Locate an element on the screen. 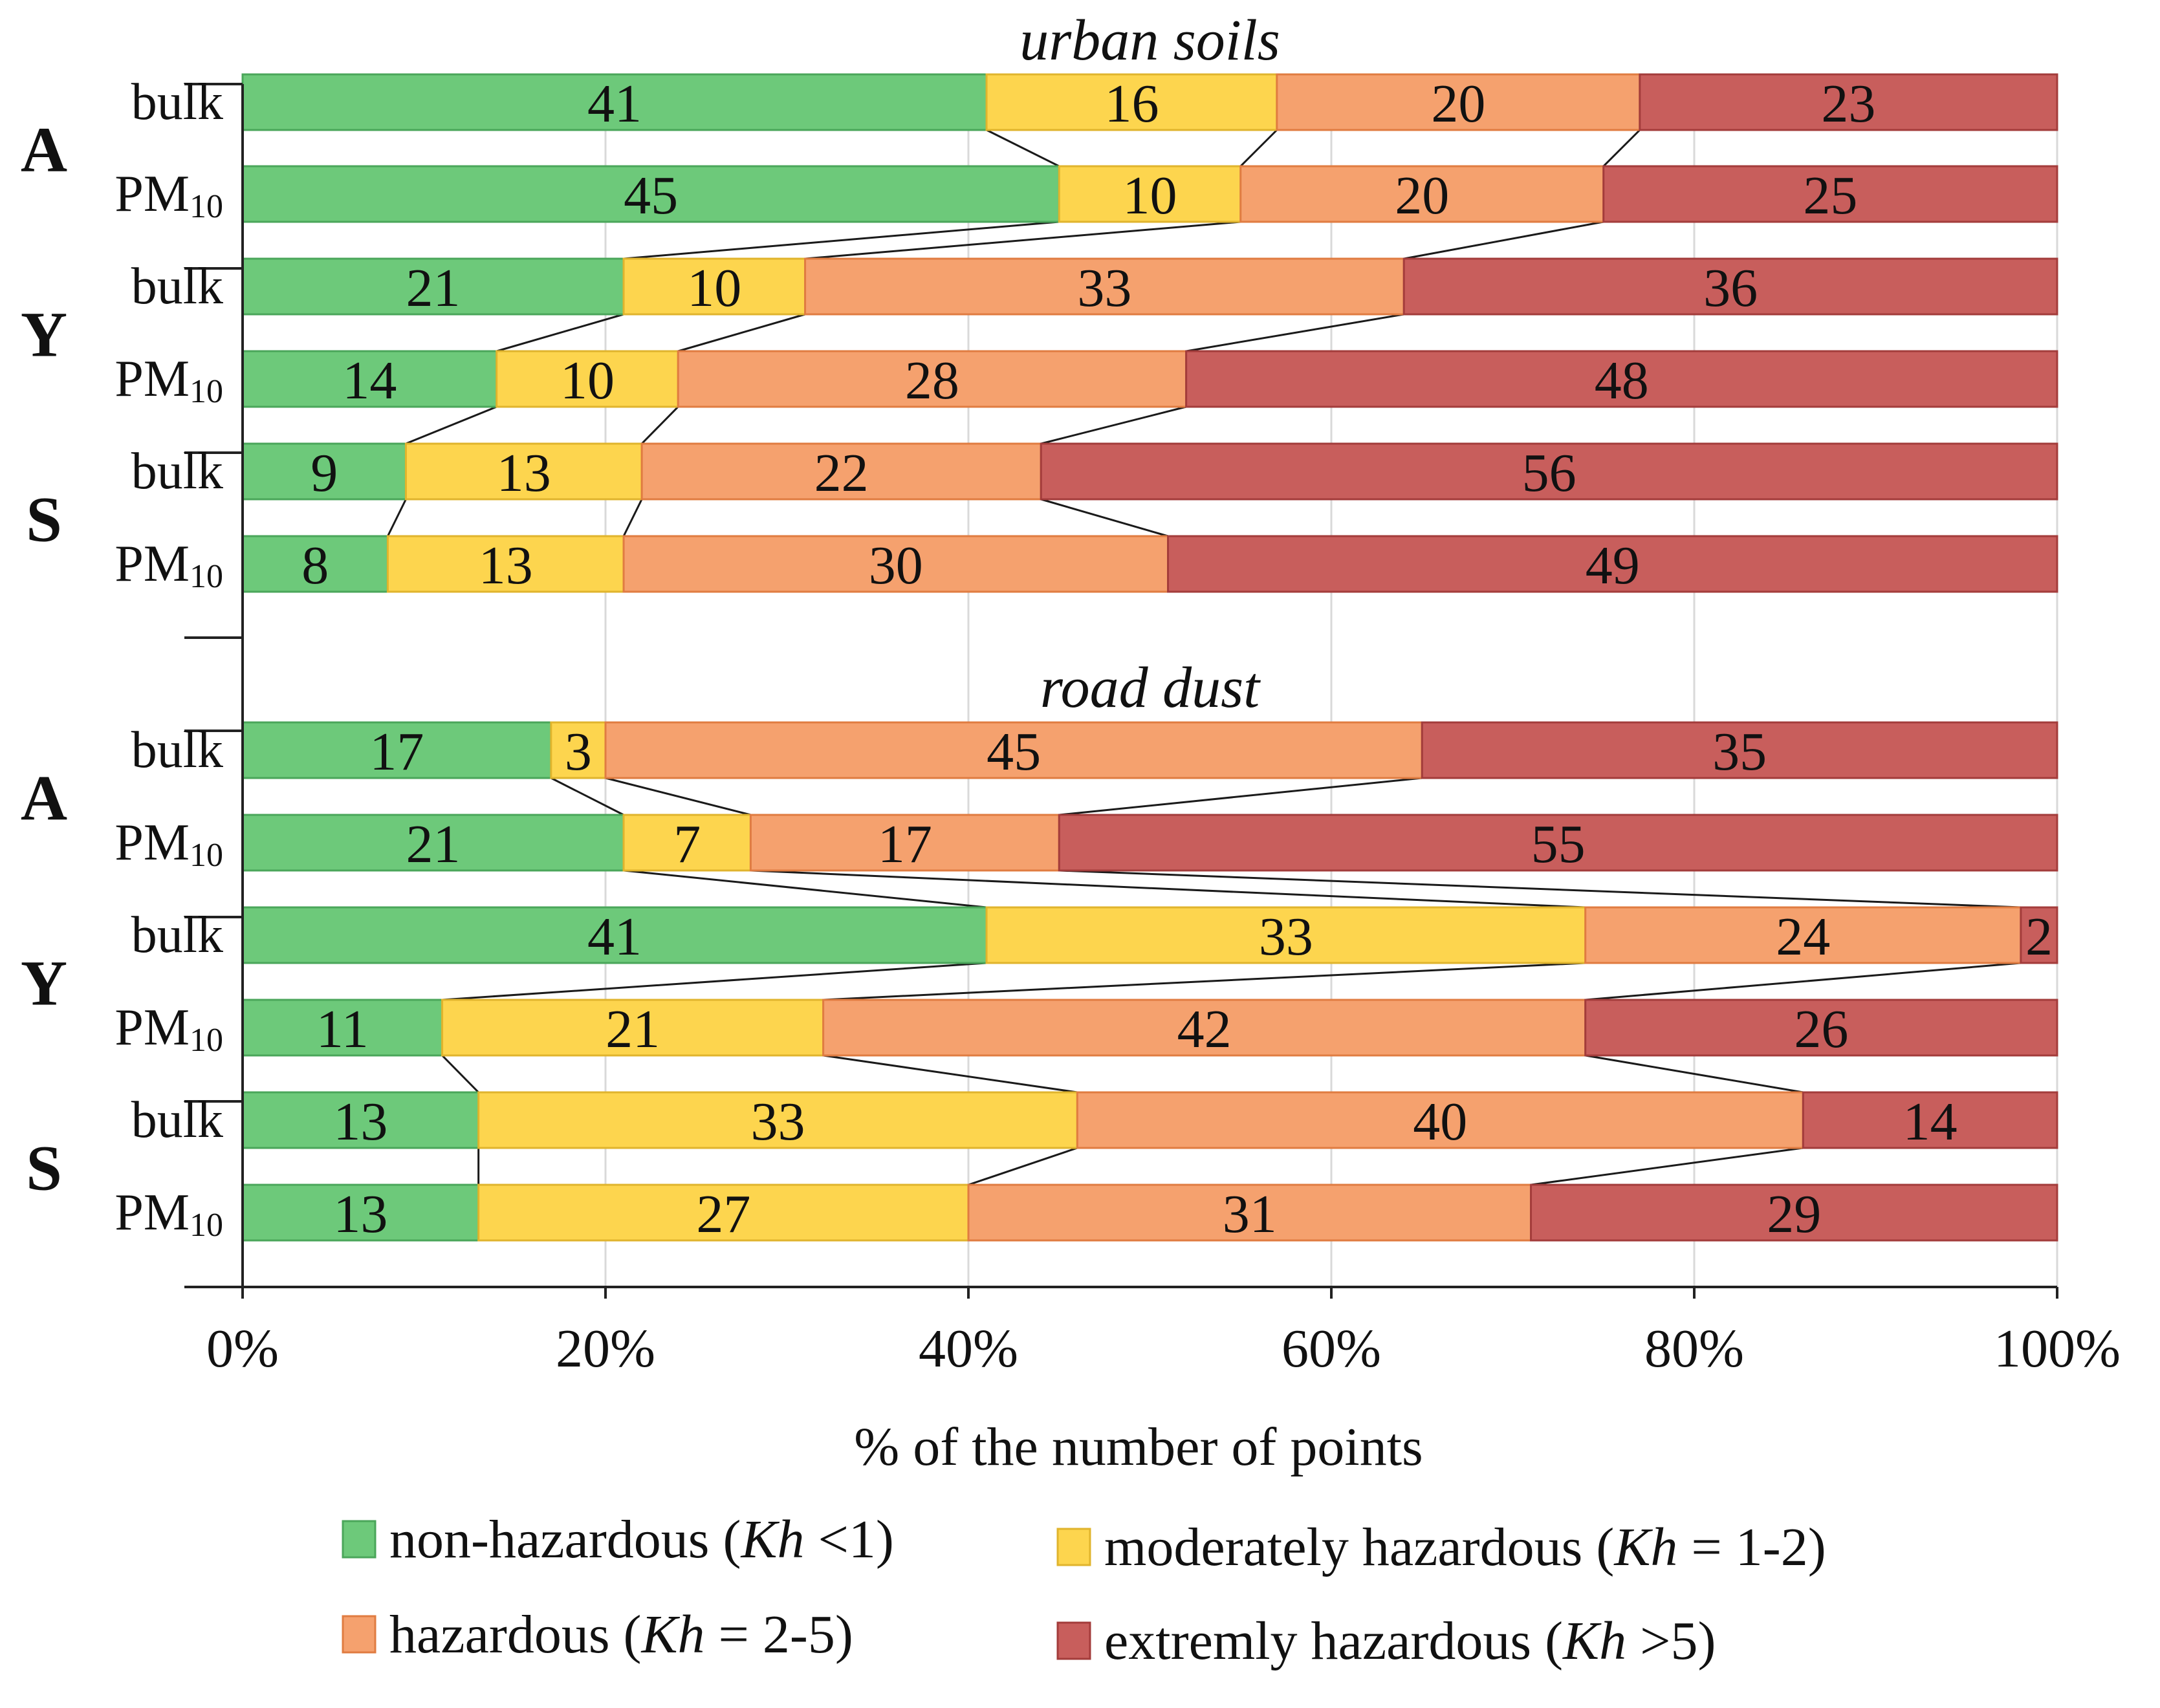 This screenshot has width=2160, height=1708. data-label: 29 is located at coordinates (1794, 1214).